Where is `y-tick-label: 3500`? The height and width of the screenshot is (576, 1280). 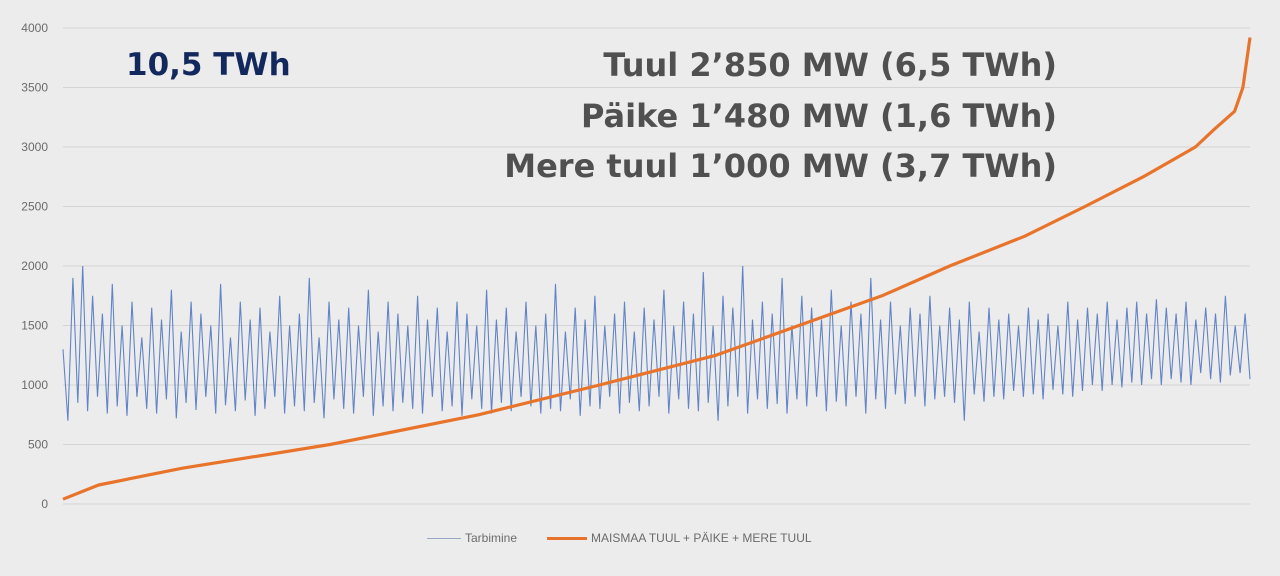 y-tick-label: 3500 is located at coordinates (34, 88).